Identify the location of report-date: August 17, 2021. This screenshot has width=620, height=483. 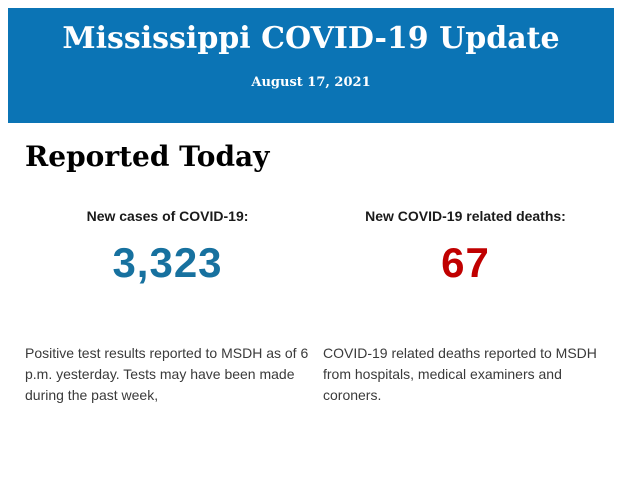
(311, 82).